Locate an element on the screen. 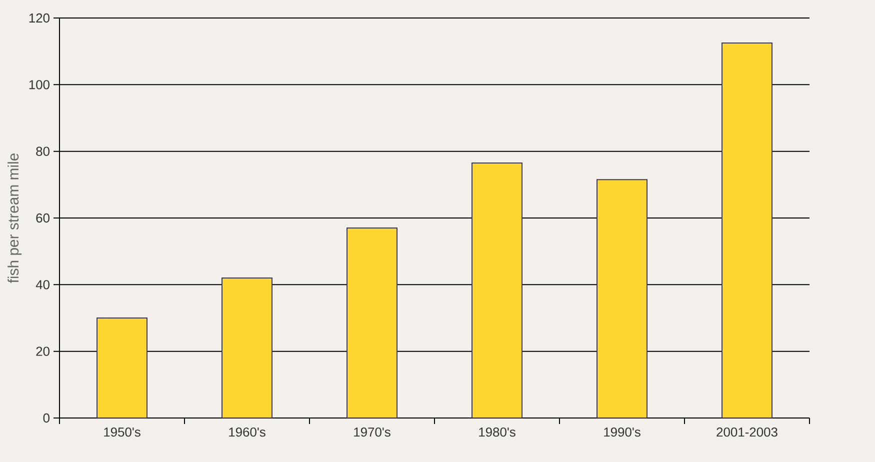 This screenshot has height=462, width=875. y-tick-label: 60 is located at coordinates (43, 218).